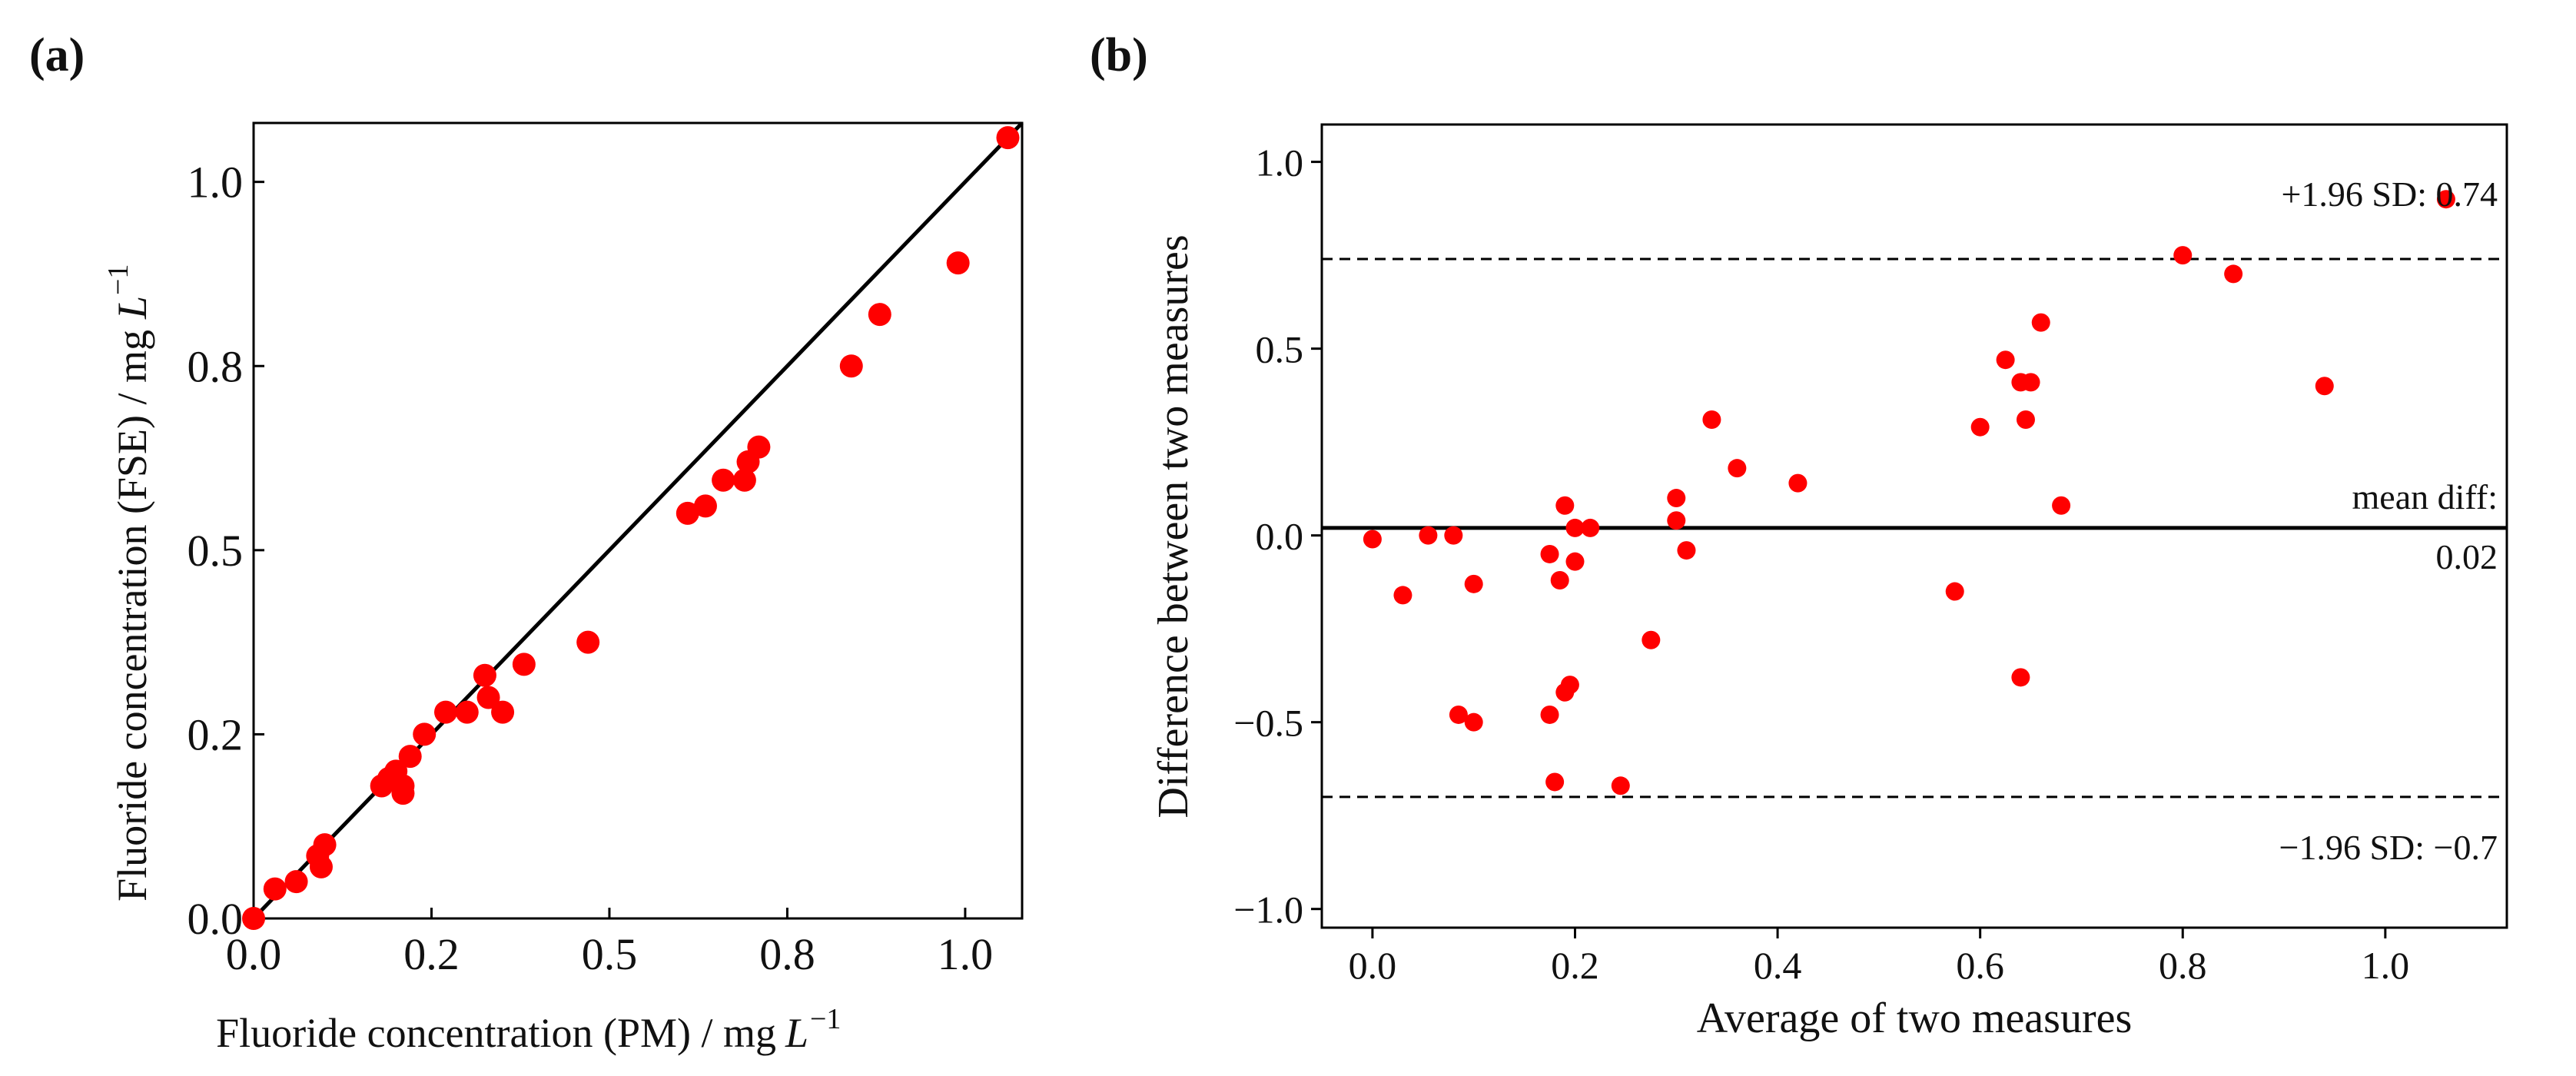  What do you see at coordinates (216, 183) in the screenshot?
I see `panel-a-y-tick-label: 1.0` at bounding box center [216, 183].